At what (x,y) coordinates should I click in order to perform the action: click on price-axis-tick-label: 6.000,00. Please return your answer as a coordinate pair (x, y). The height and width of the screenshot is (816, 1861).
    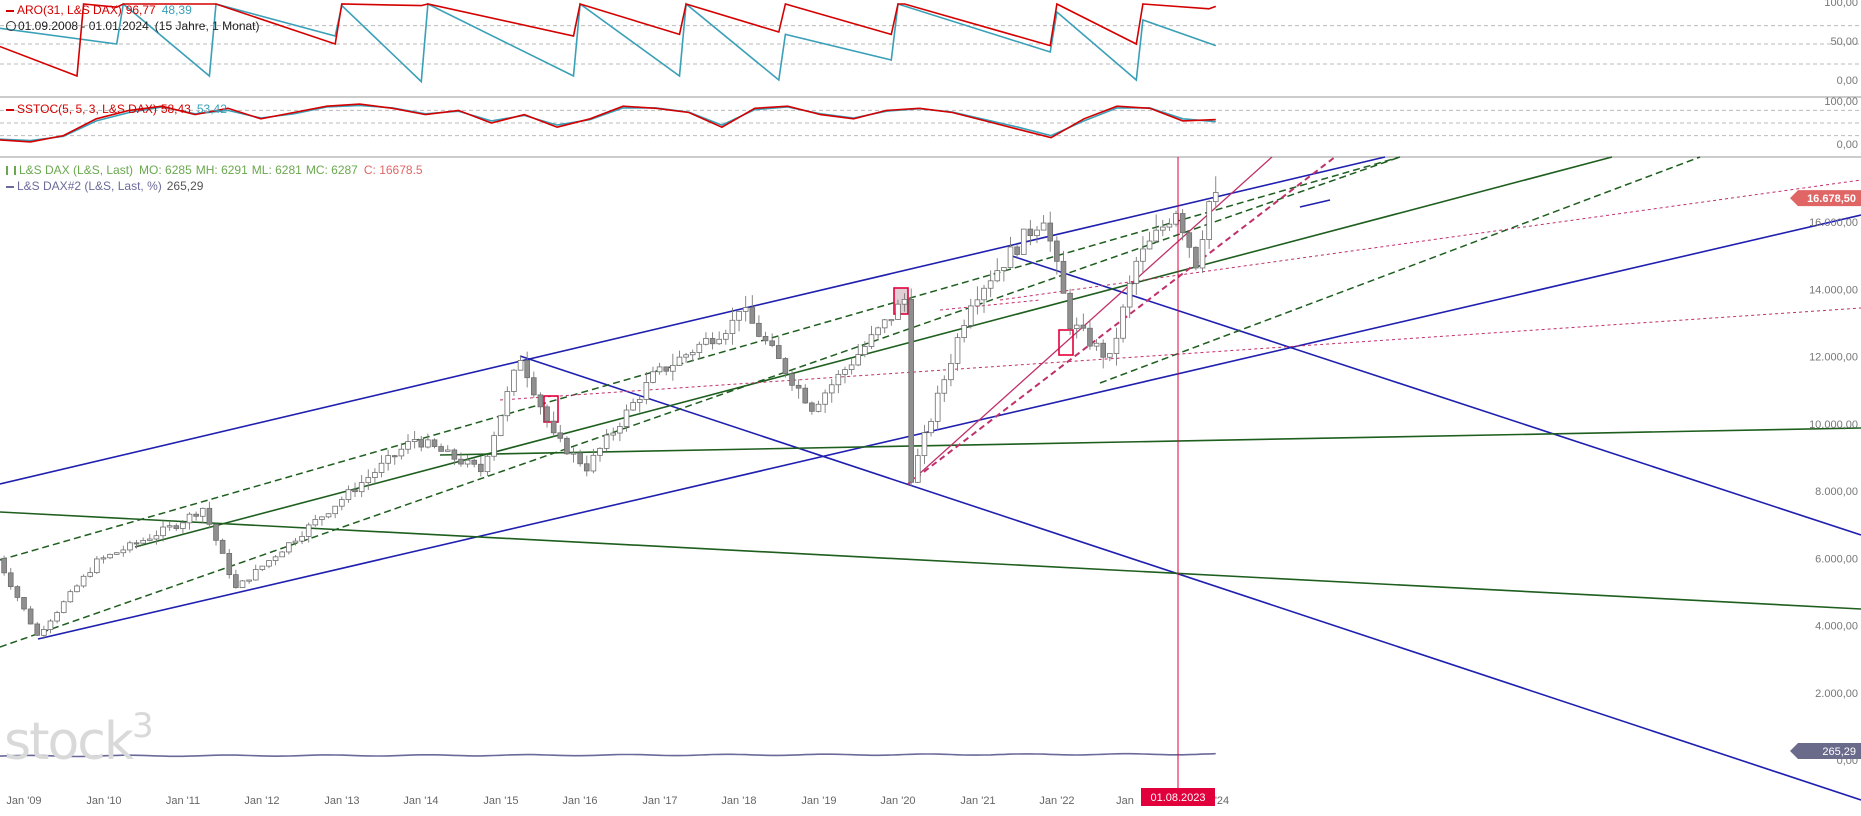
    Looking at the image, I should click on (1836, 559).